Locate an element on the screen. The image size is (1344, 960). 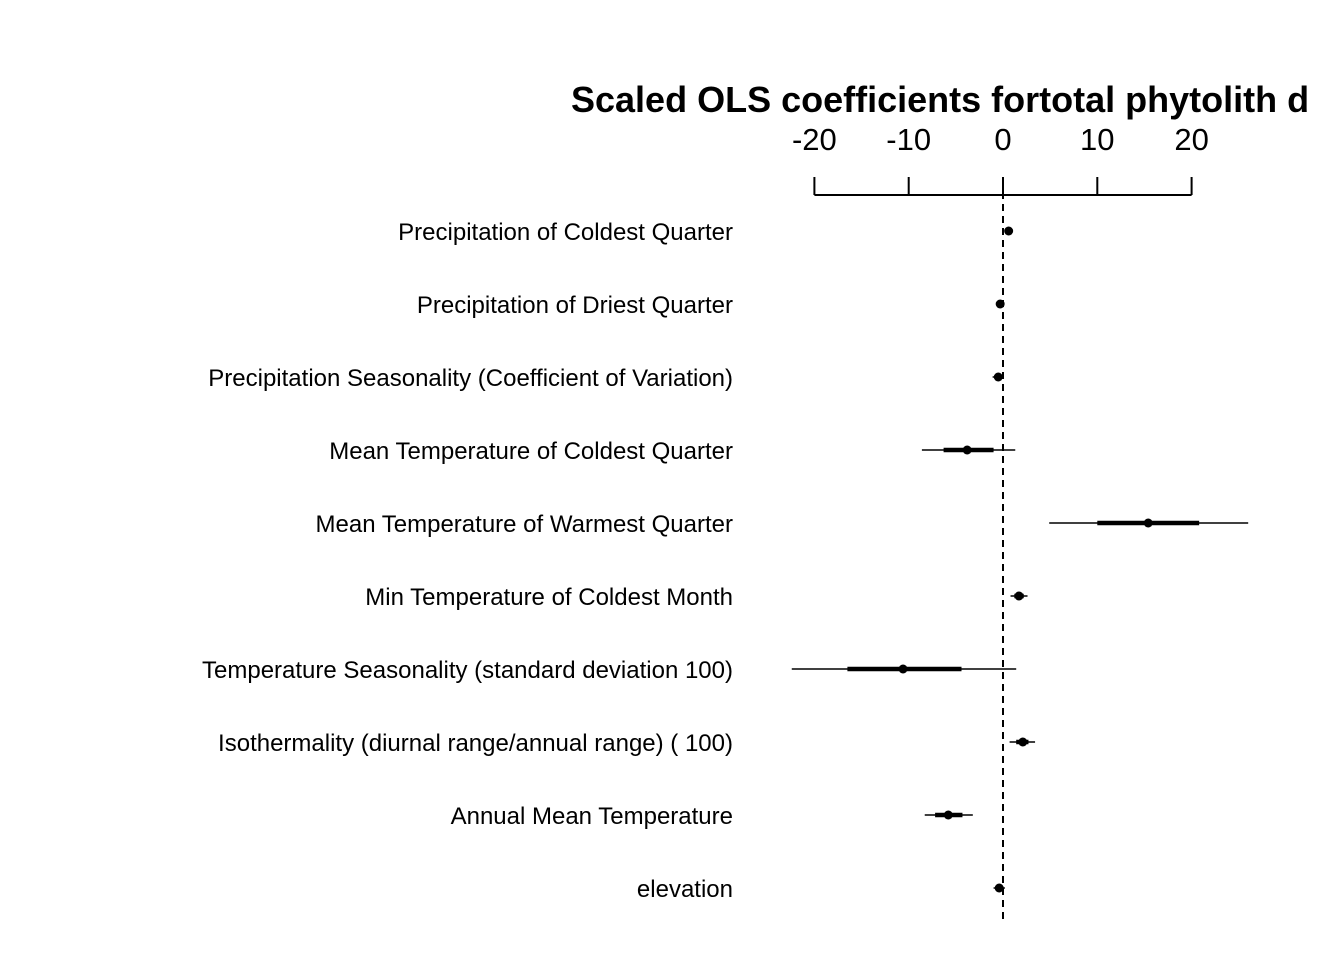
x-axis: -20 -10 0 10 20 is located at coordinates (1000, 159).